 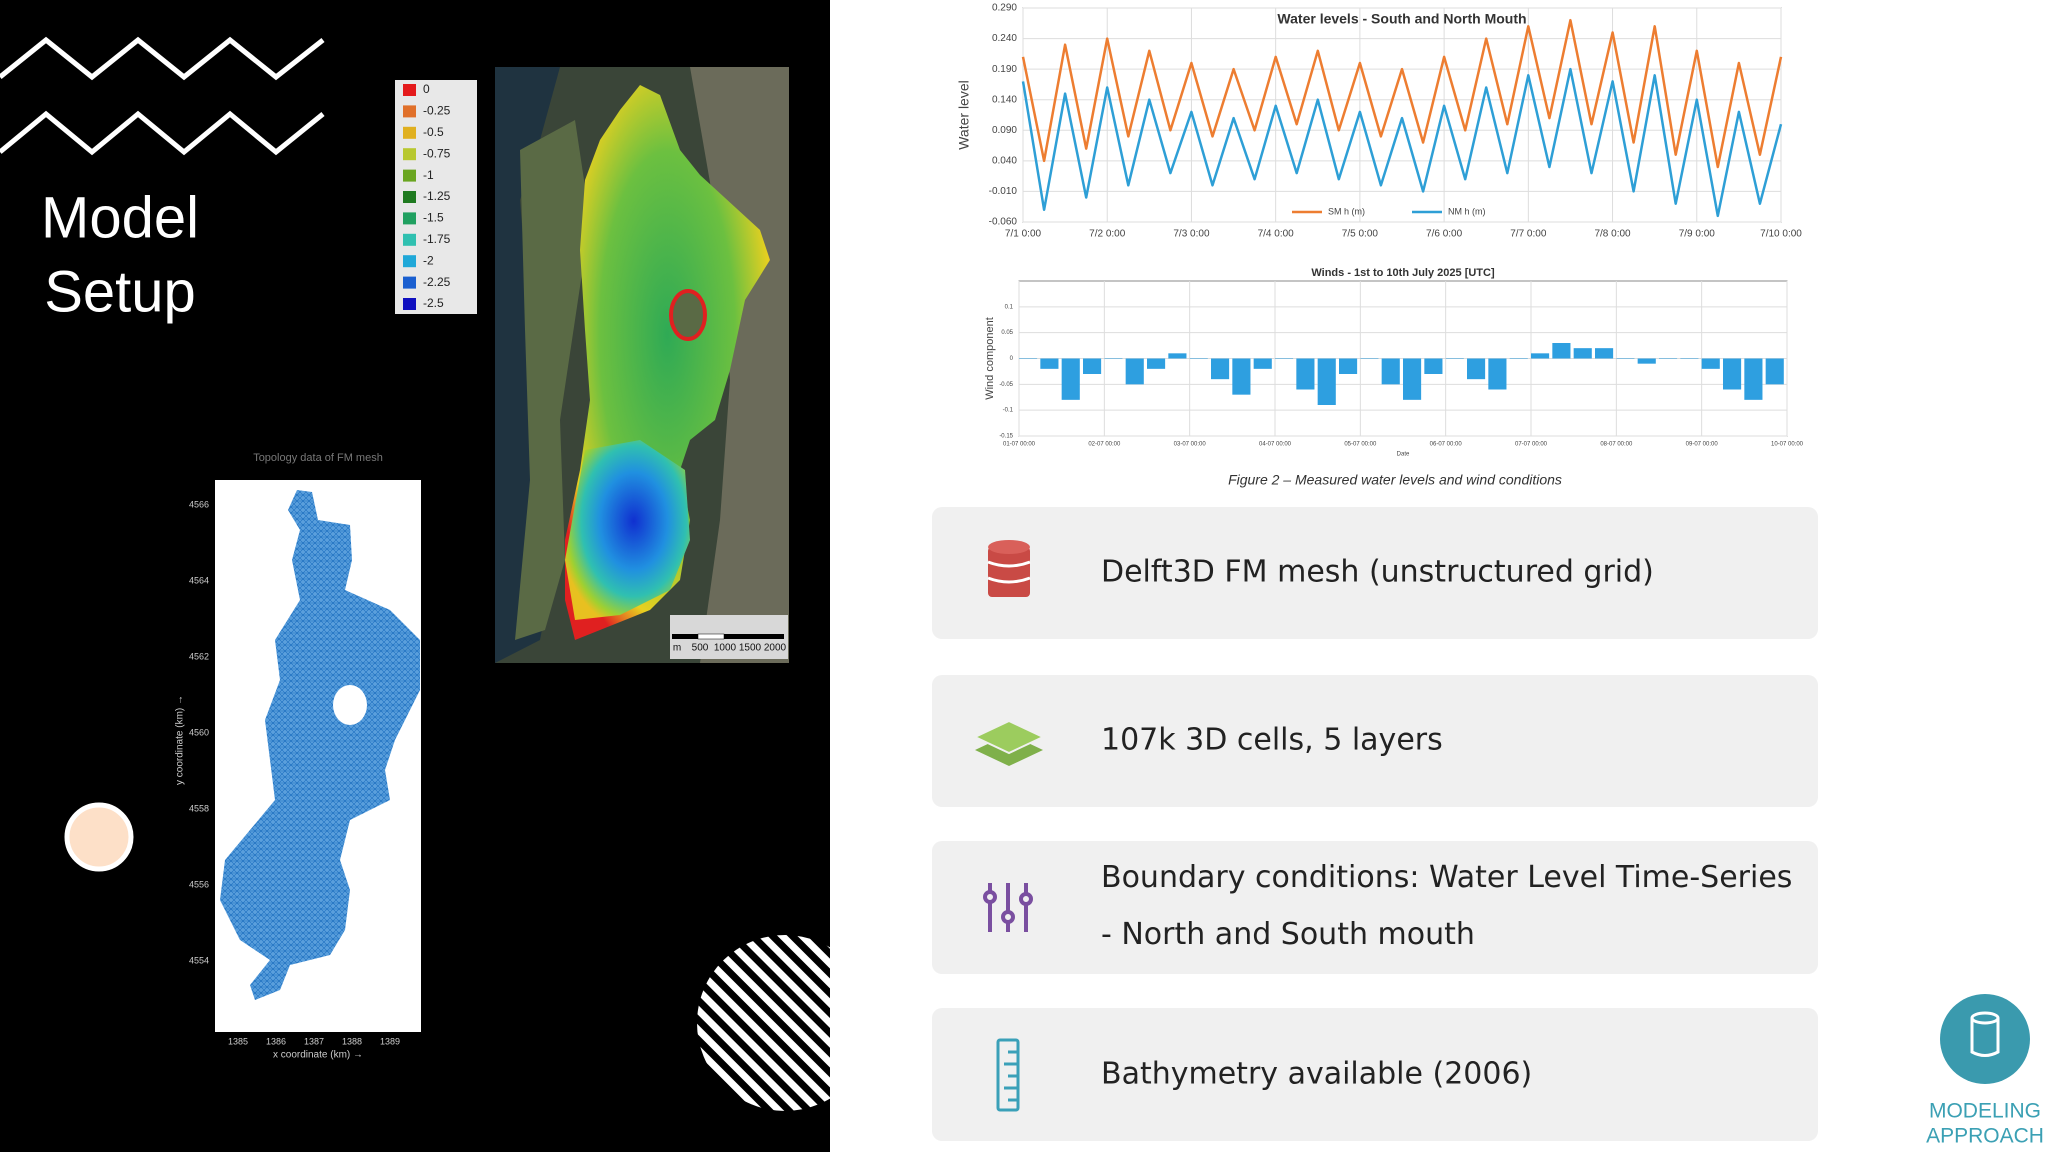 What do you see at coordinates (700, 648) in the screenshot?
I see `scale-label: 500` at bounding box center [700, 648].